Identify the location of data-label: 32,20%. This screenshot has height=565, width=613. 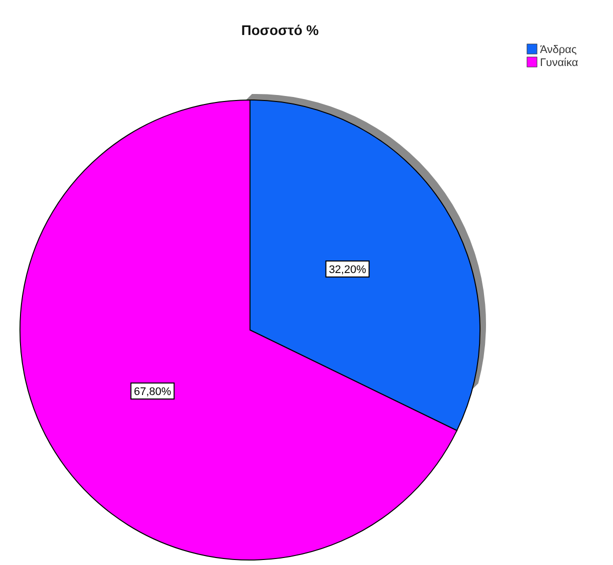
(347, 270).